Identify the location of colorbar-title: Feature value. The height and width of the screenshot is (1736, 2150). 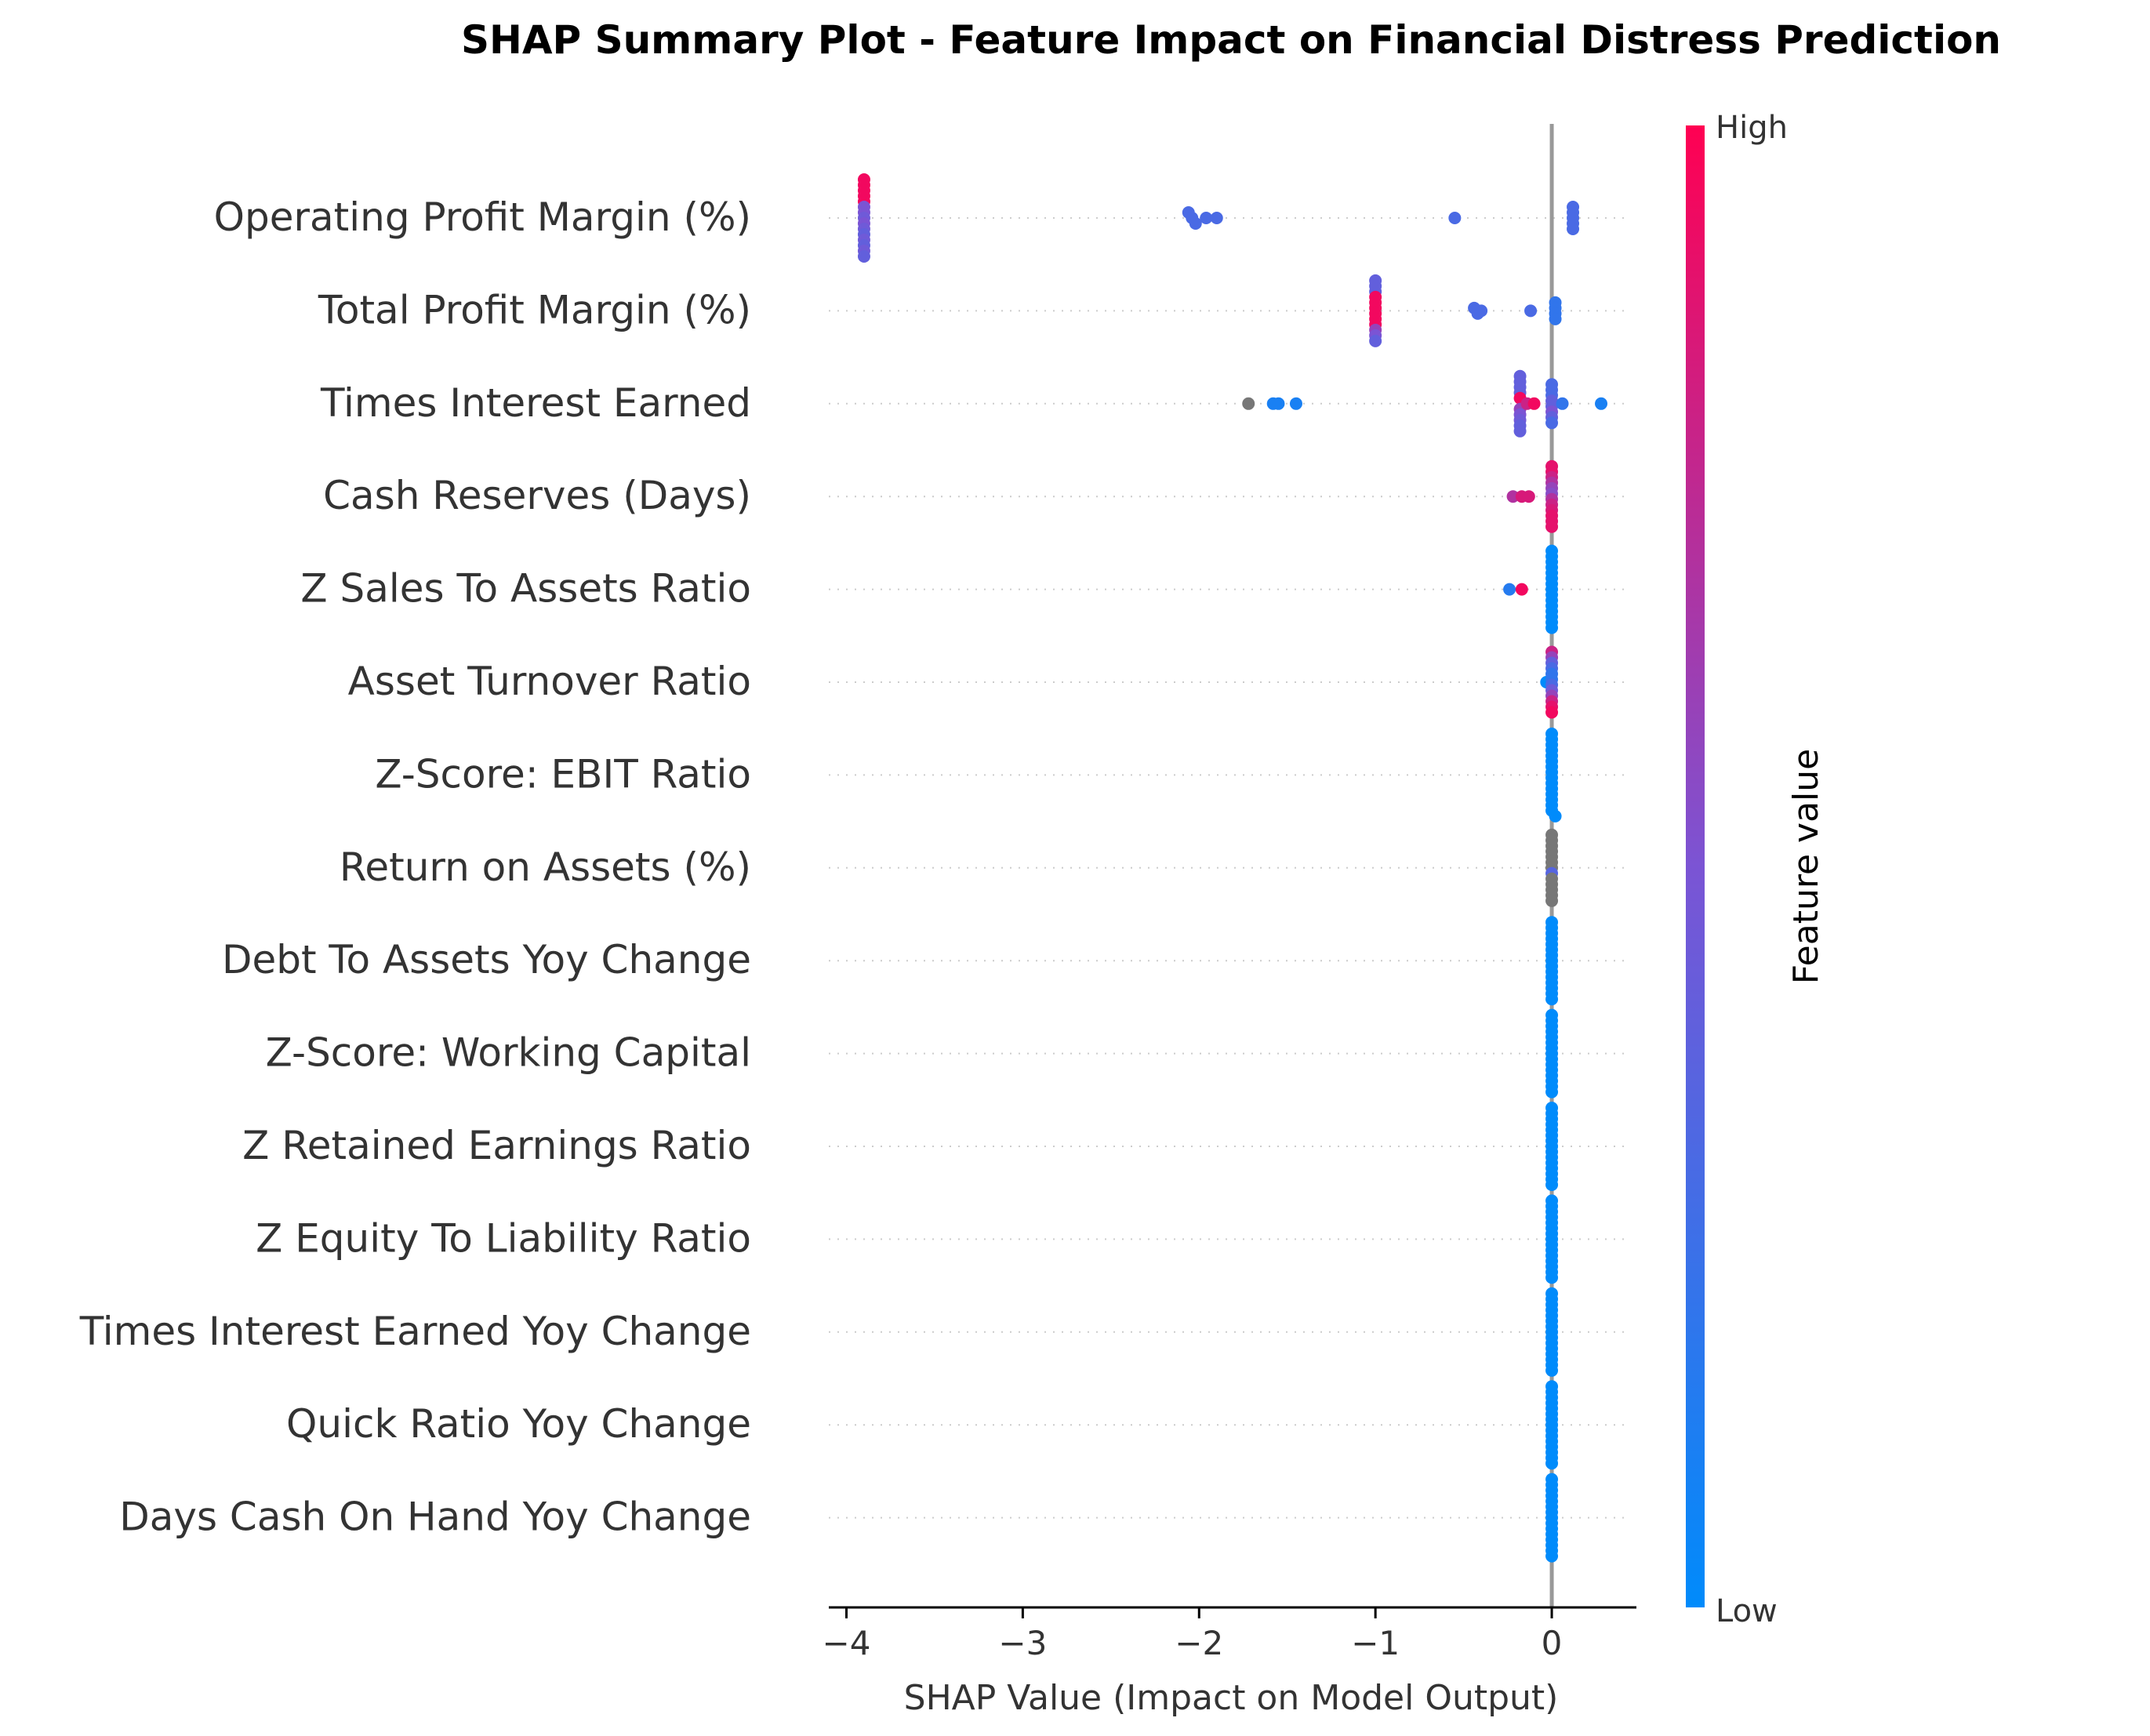
(1806, 866).